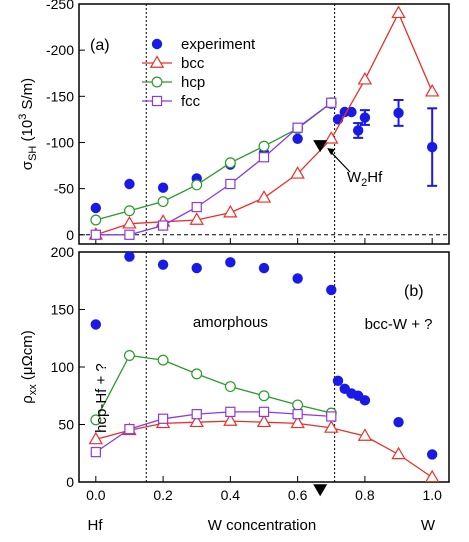  Describe the element at coordinates (262, 525) in the screenshot. I see `x-axis-title: W concentration` at that location.